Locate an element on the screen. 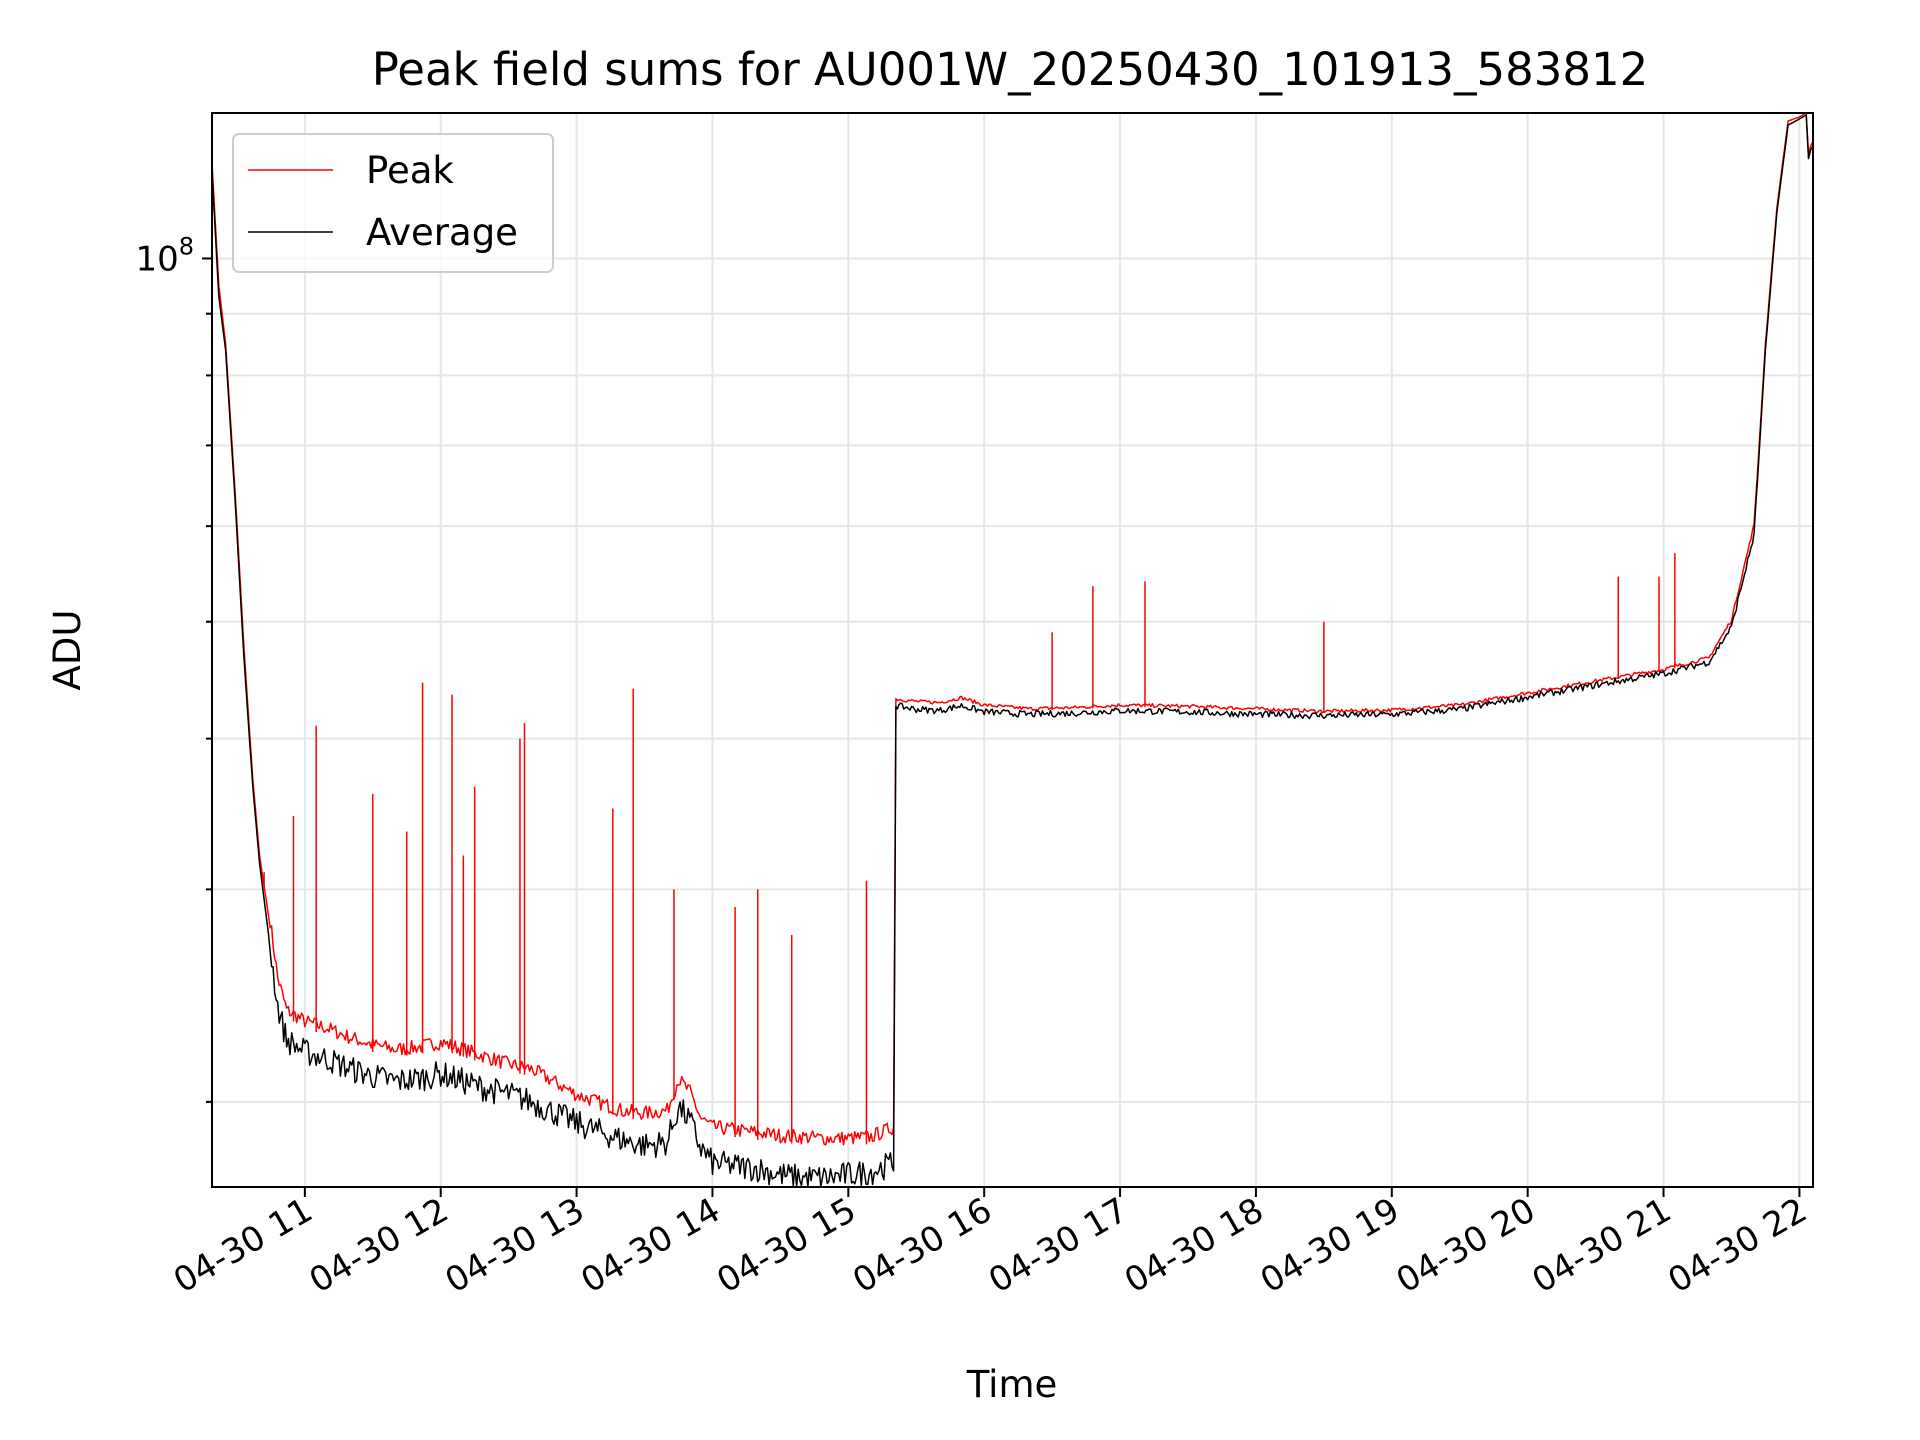 The image size is (1920, 1440). legend-label-average: Average is located at coordinates (442, 232).